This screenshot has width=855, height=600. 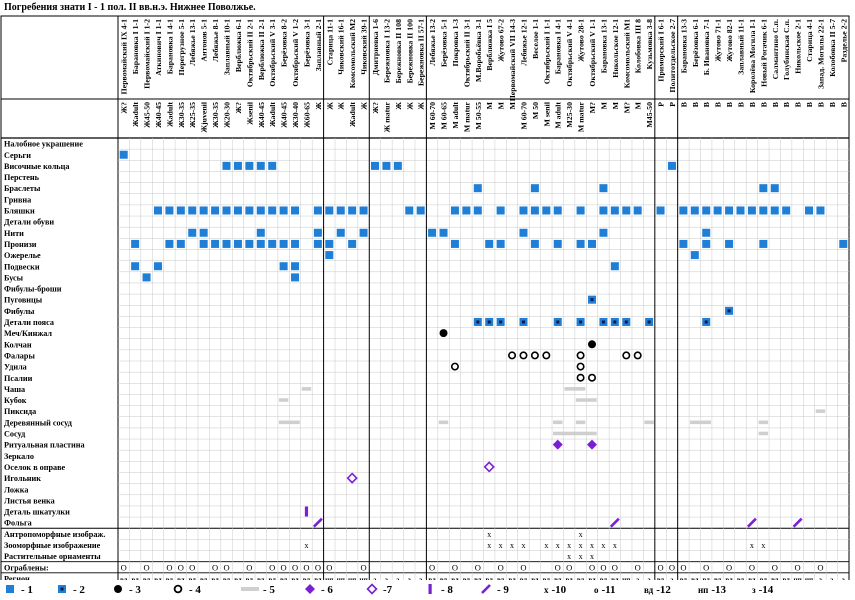 I want to click on legend-number: -13, so click(x=719, y=590).